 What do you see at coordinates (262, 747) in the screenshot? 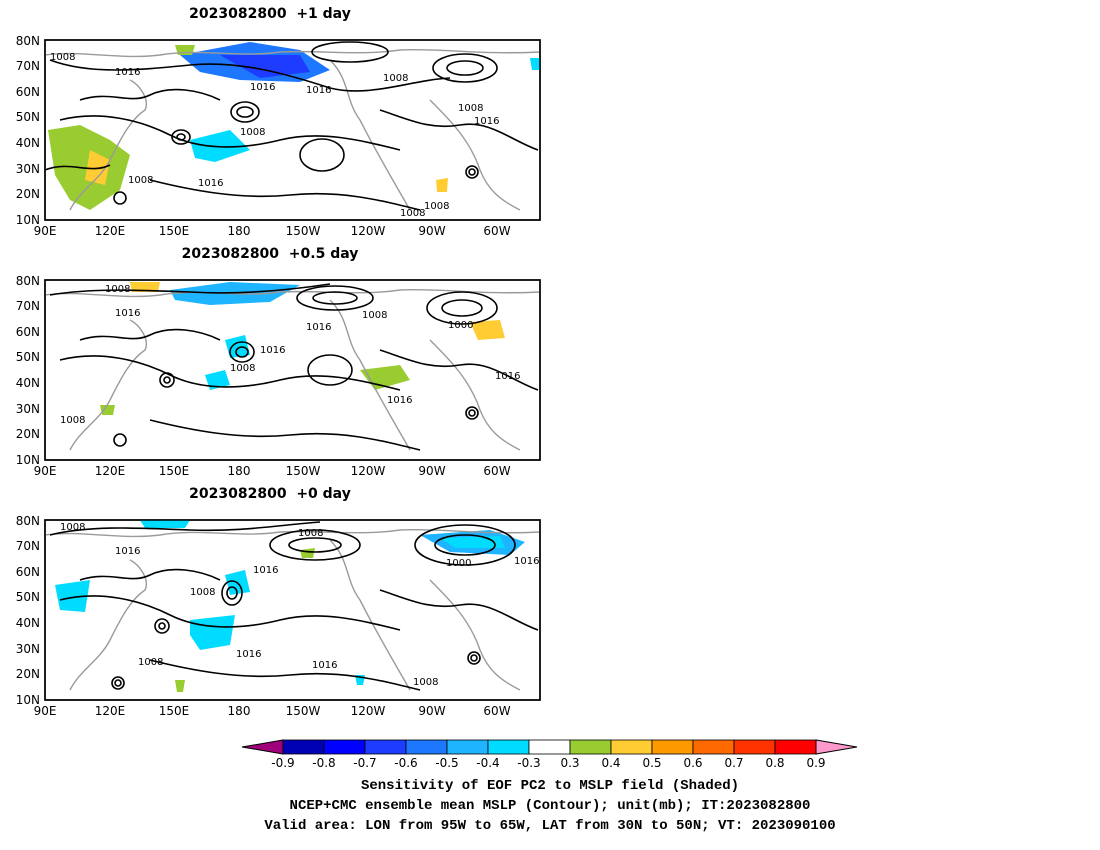
I see `colorbar-arrow-left` at bounding box center [262, 747].